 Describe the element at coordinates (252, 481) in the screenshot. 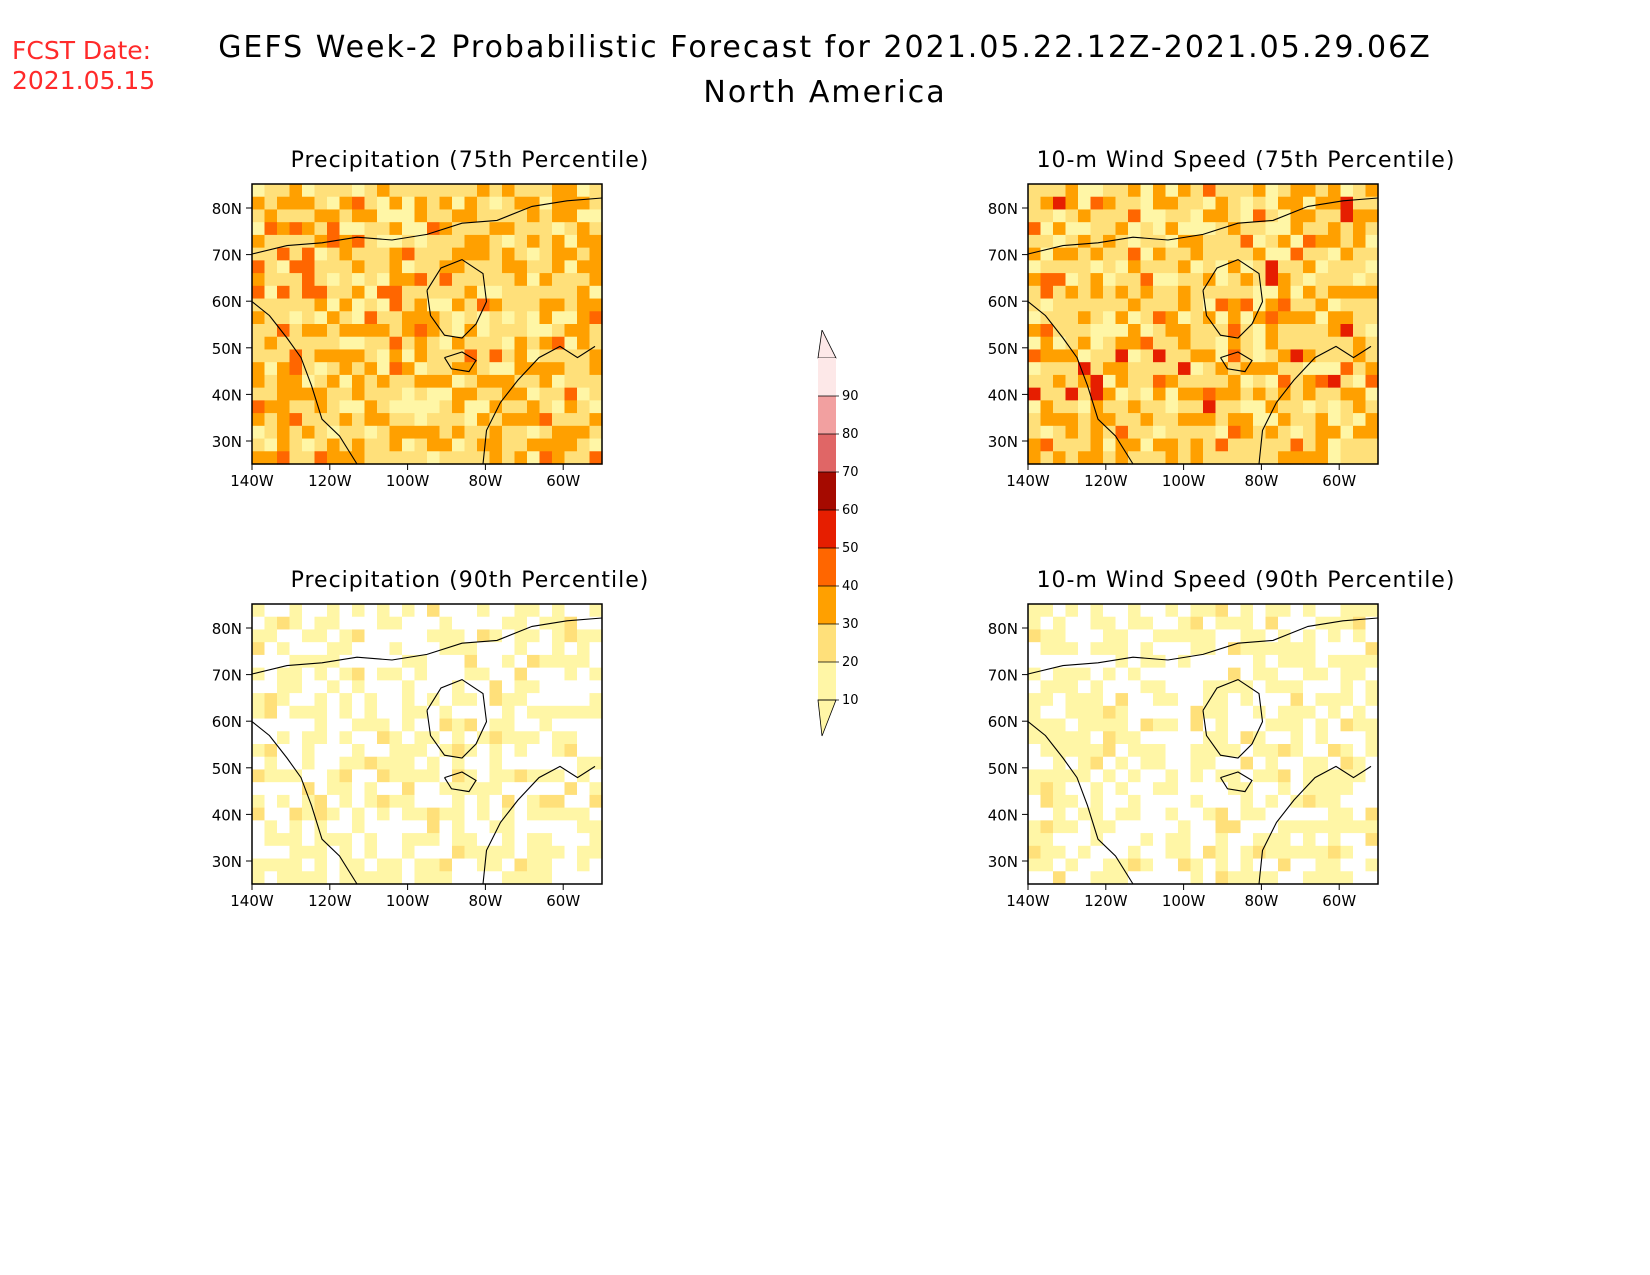

I see `lon-tick-label: 140W` at that location.